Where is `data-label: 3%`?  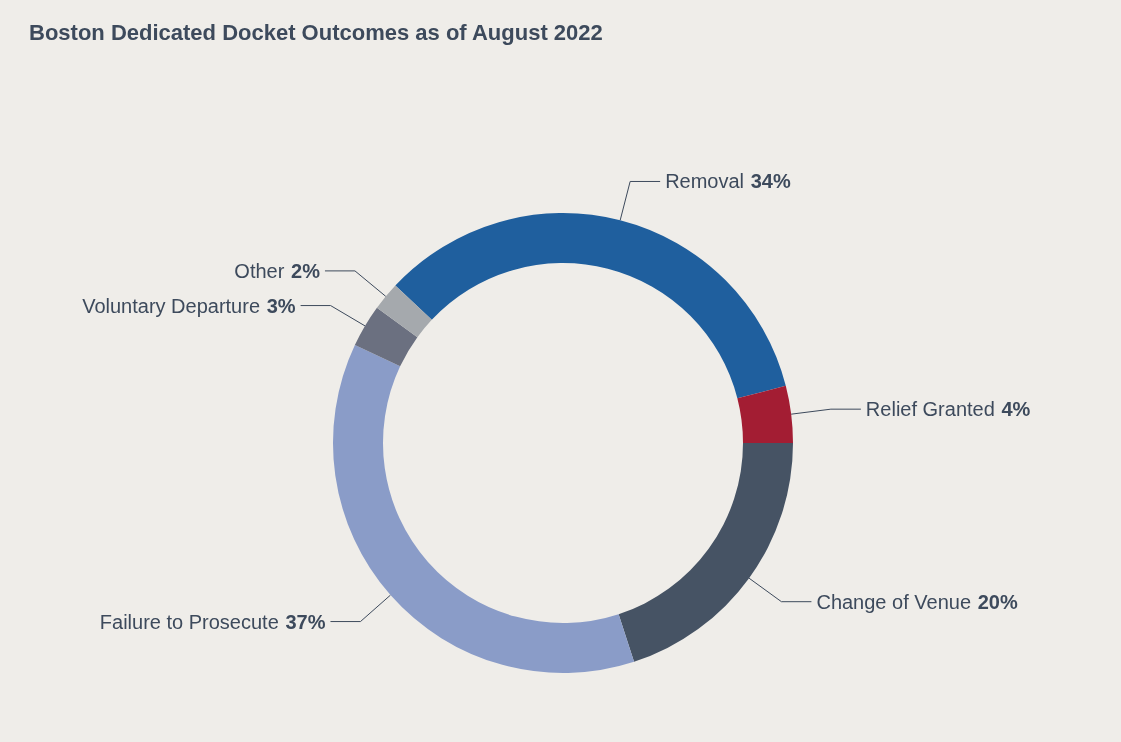 data-label: 3% is located at coordinates (281, 305).